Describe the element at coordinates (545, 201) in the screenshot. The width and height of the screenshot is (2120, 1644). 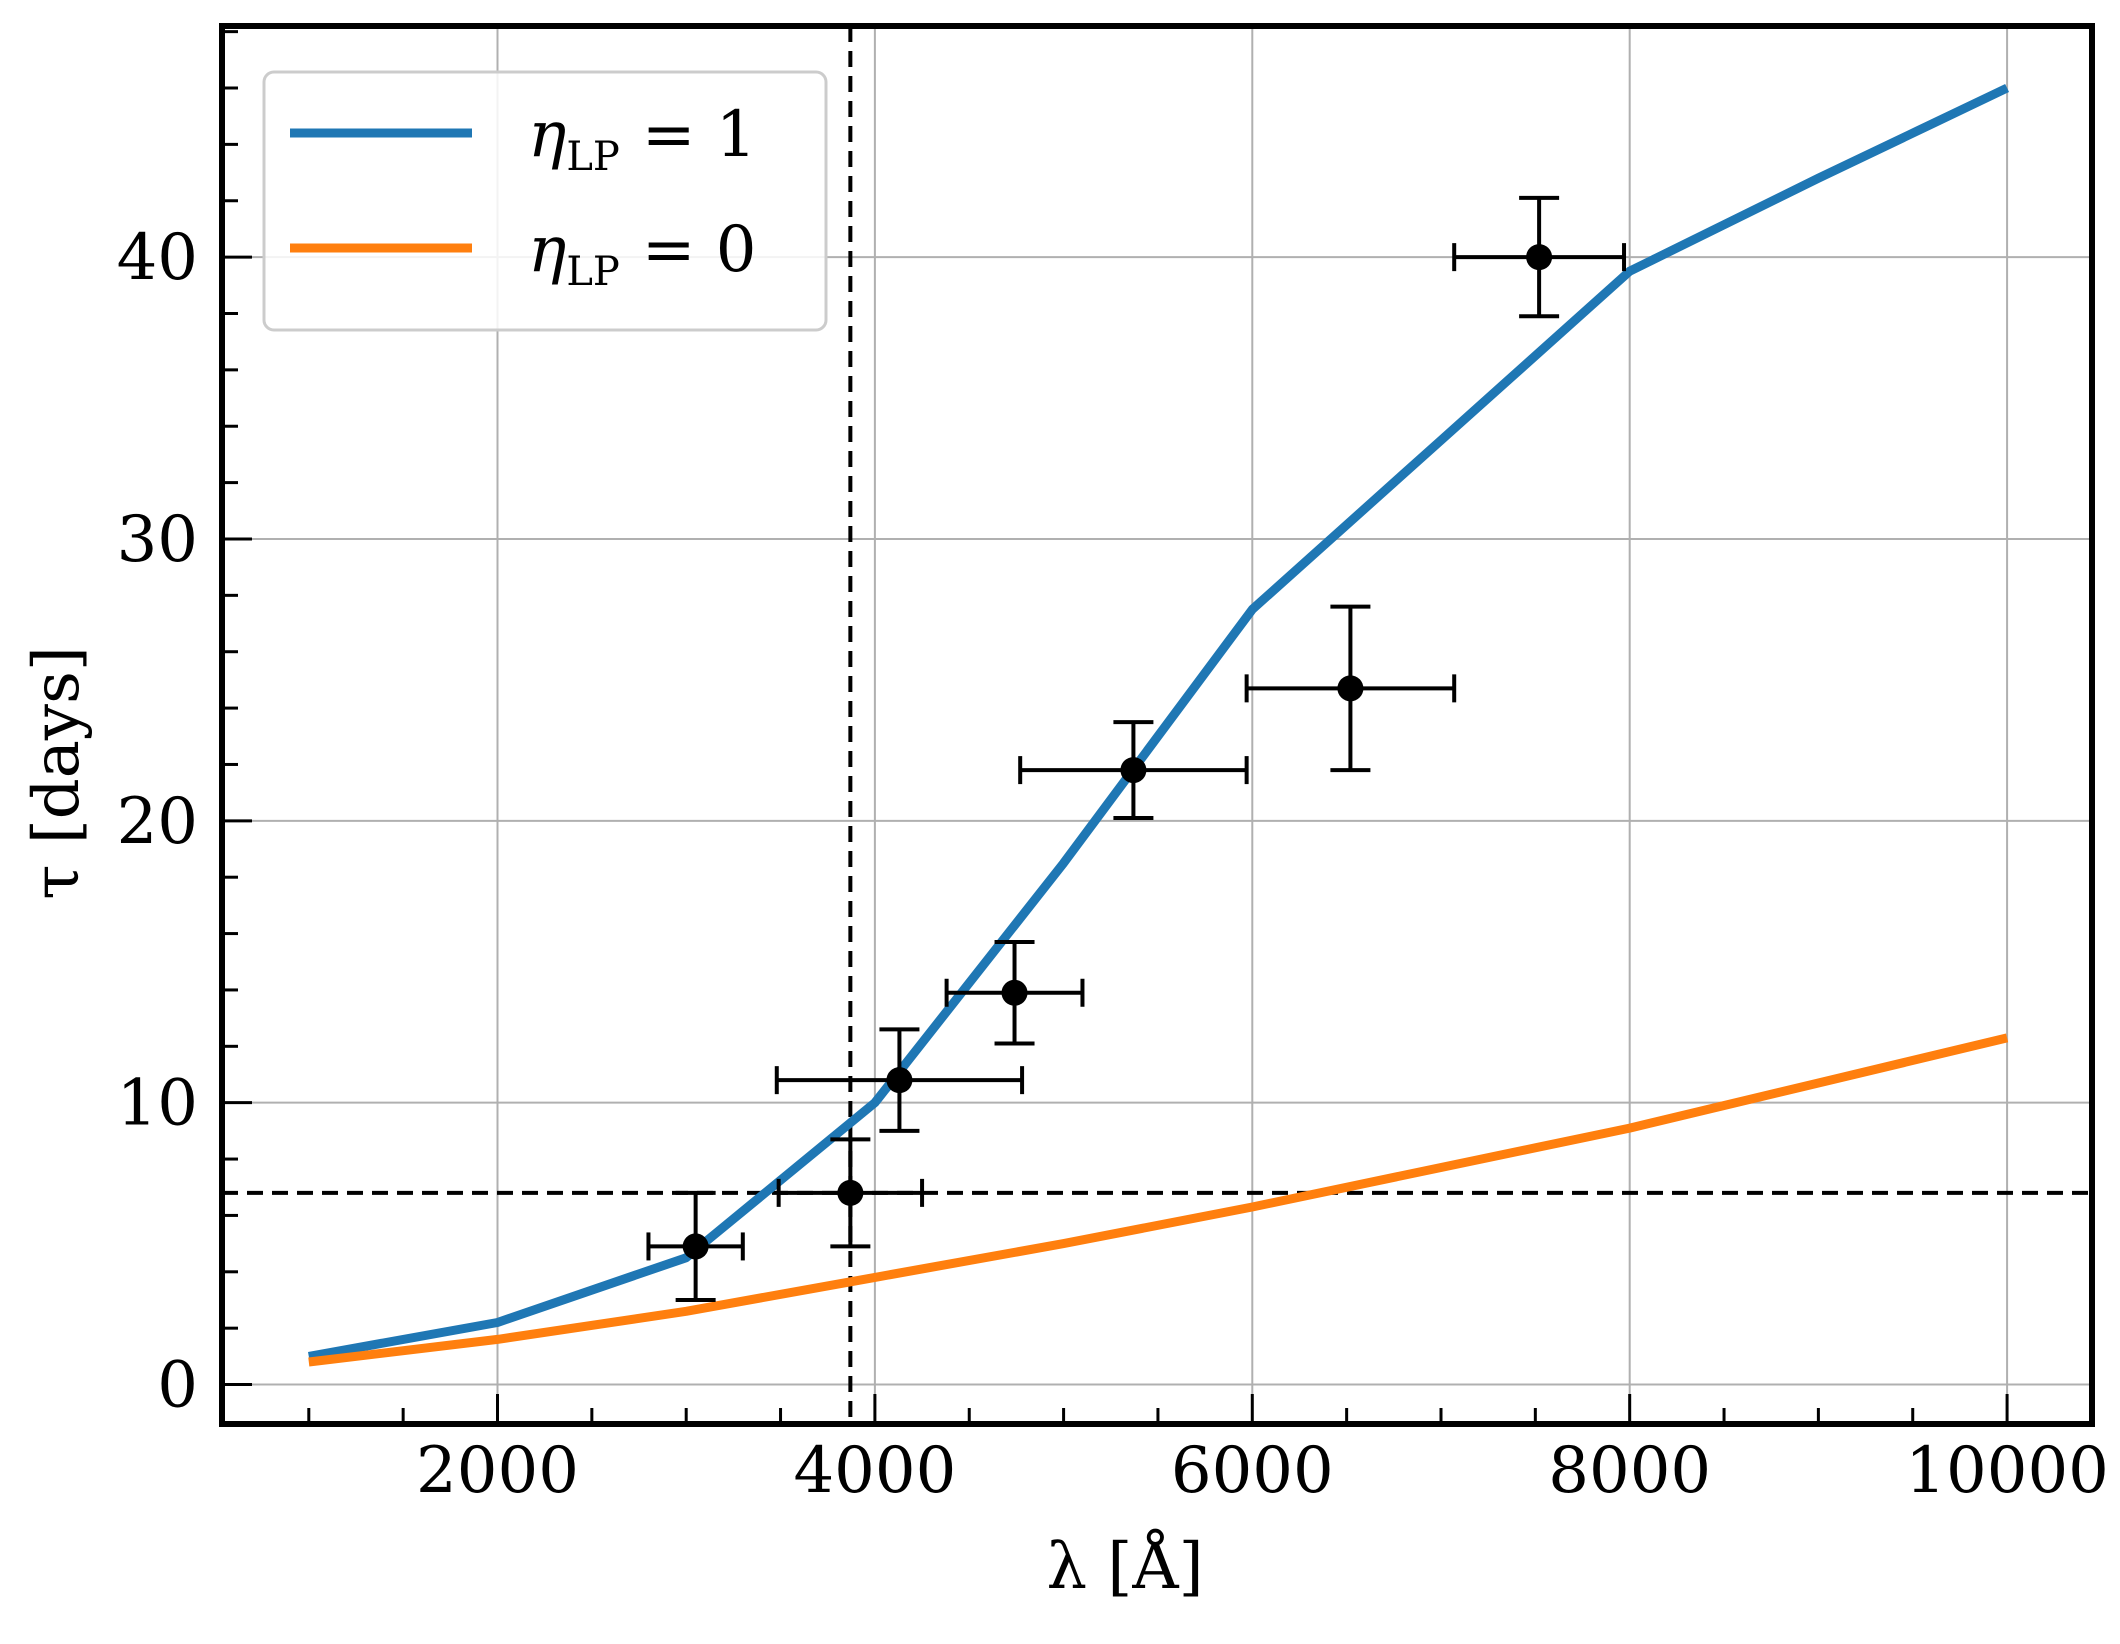
I see `legend: ηLP = 1 ηLP = 0` at that location.